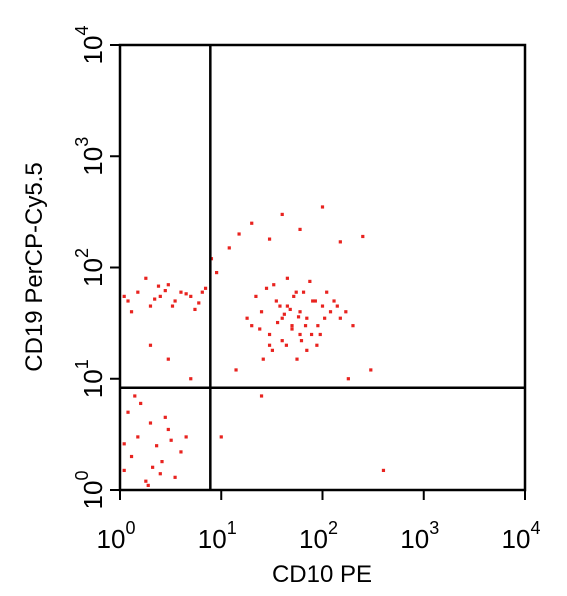  What do you see at coordinates (82, 253) in the screenshot?
I see `tick-exponent: 2` at bounding box center [82, 253].